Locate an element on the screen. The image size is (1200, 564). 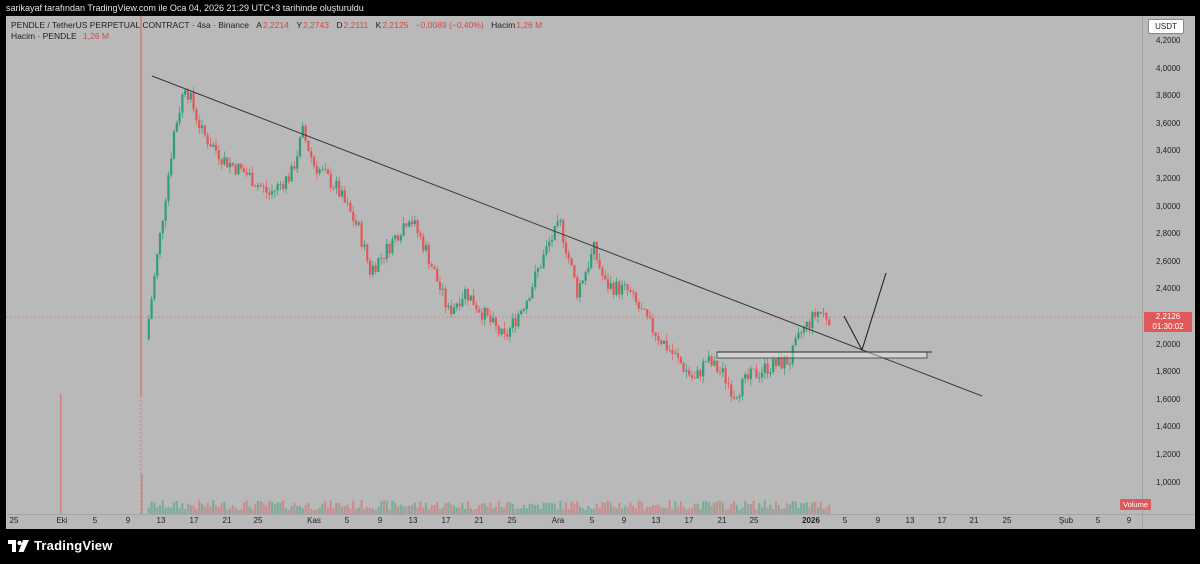
time-tick: Şub is located at coordinates (1066, 520).